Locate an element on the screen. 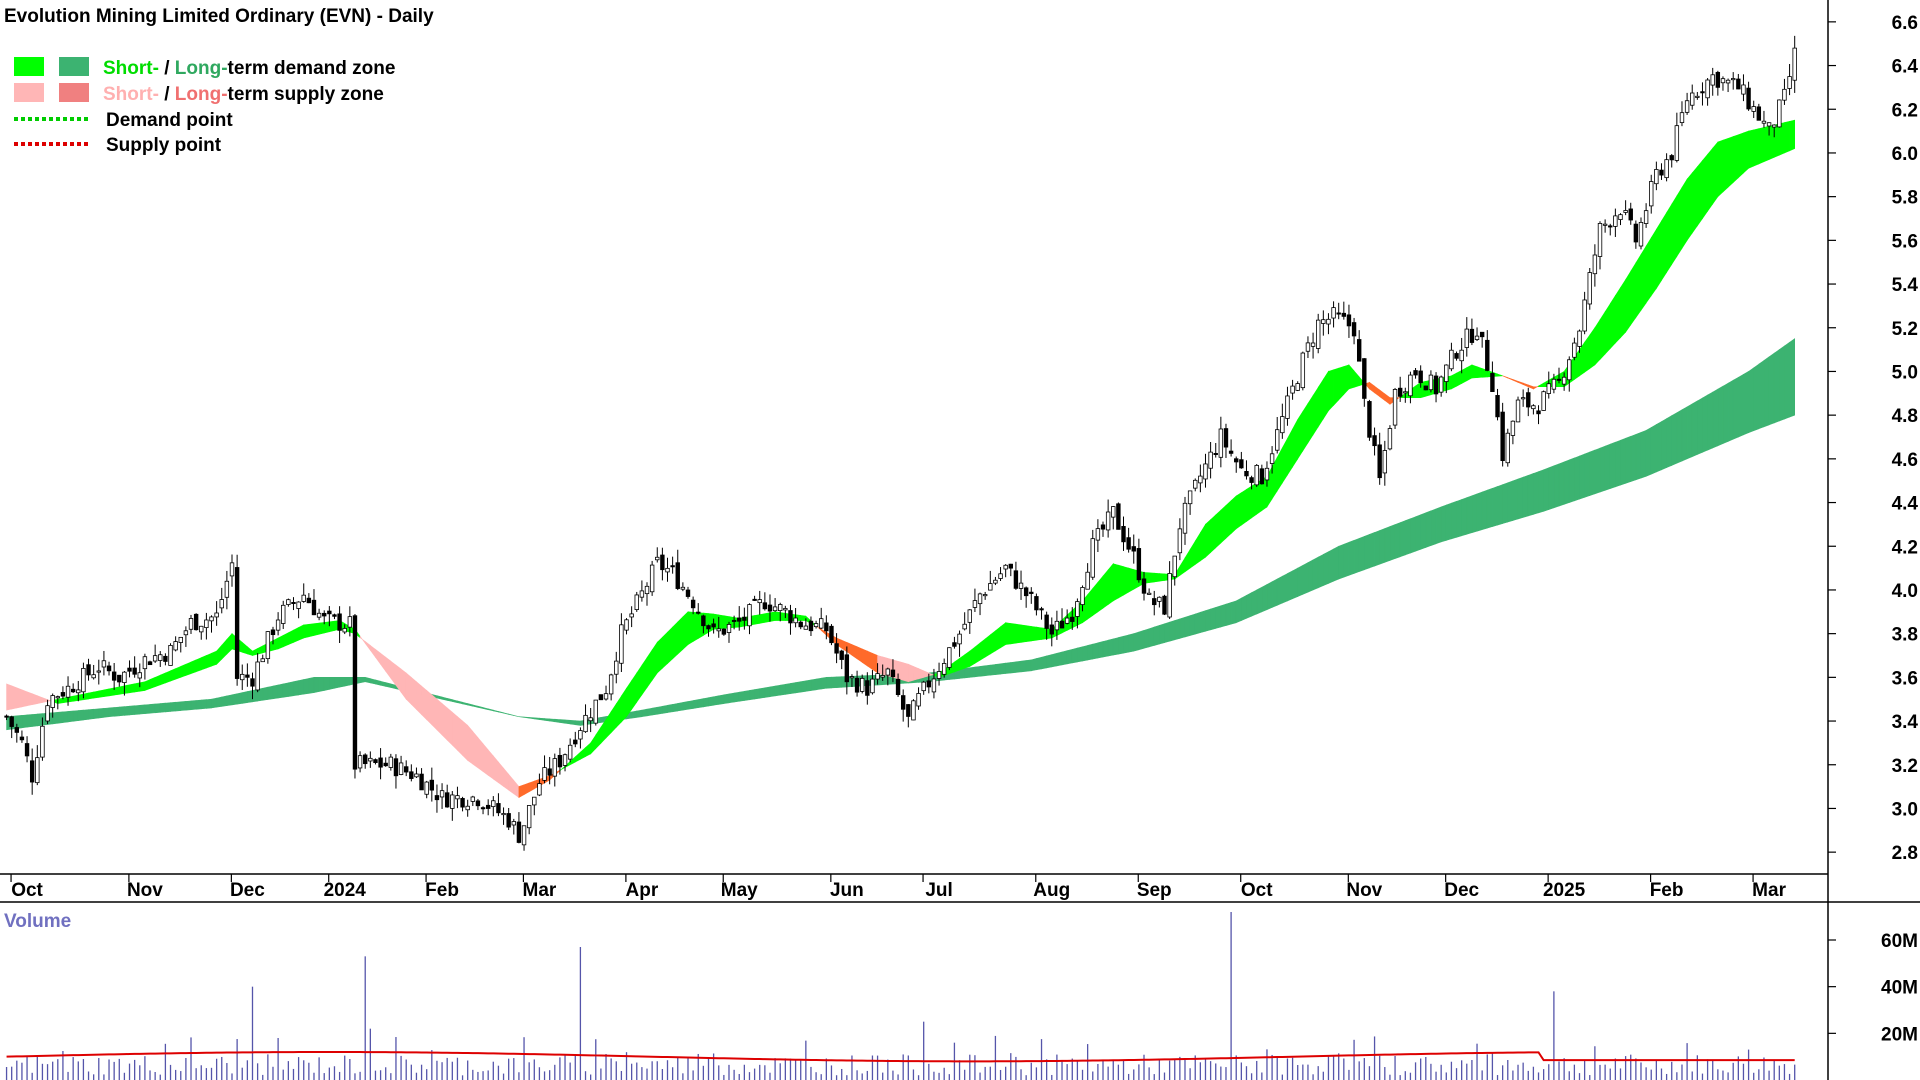  time-tick-label: Nov is located at coordinates (1364, 890).